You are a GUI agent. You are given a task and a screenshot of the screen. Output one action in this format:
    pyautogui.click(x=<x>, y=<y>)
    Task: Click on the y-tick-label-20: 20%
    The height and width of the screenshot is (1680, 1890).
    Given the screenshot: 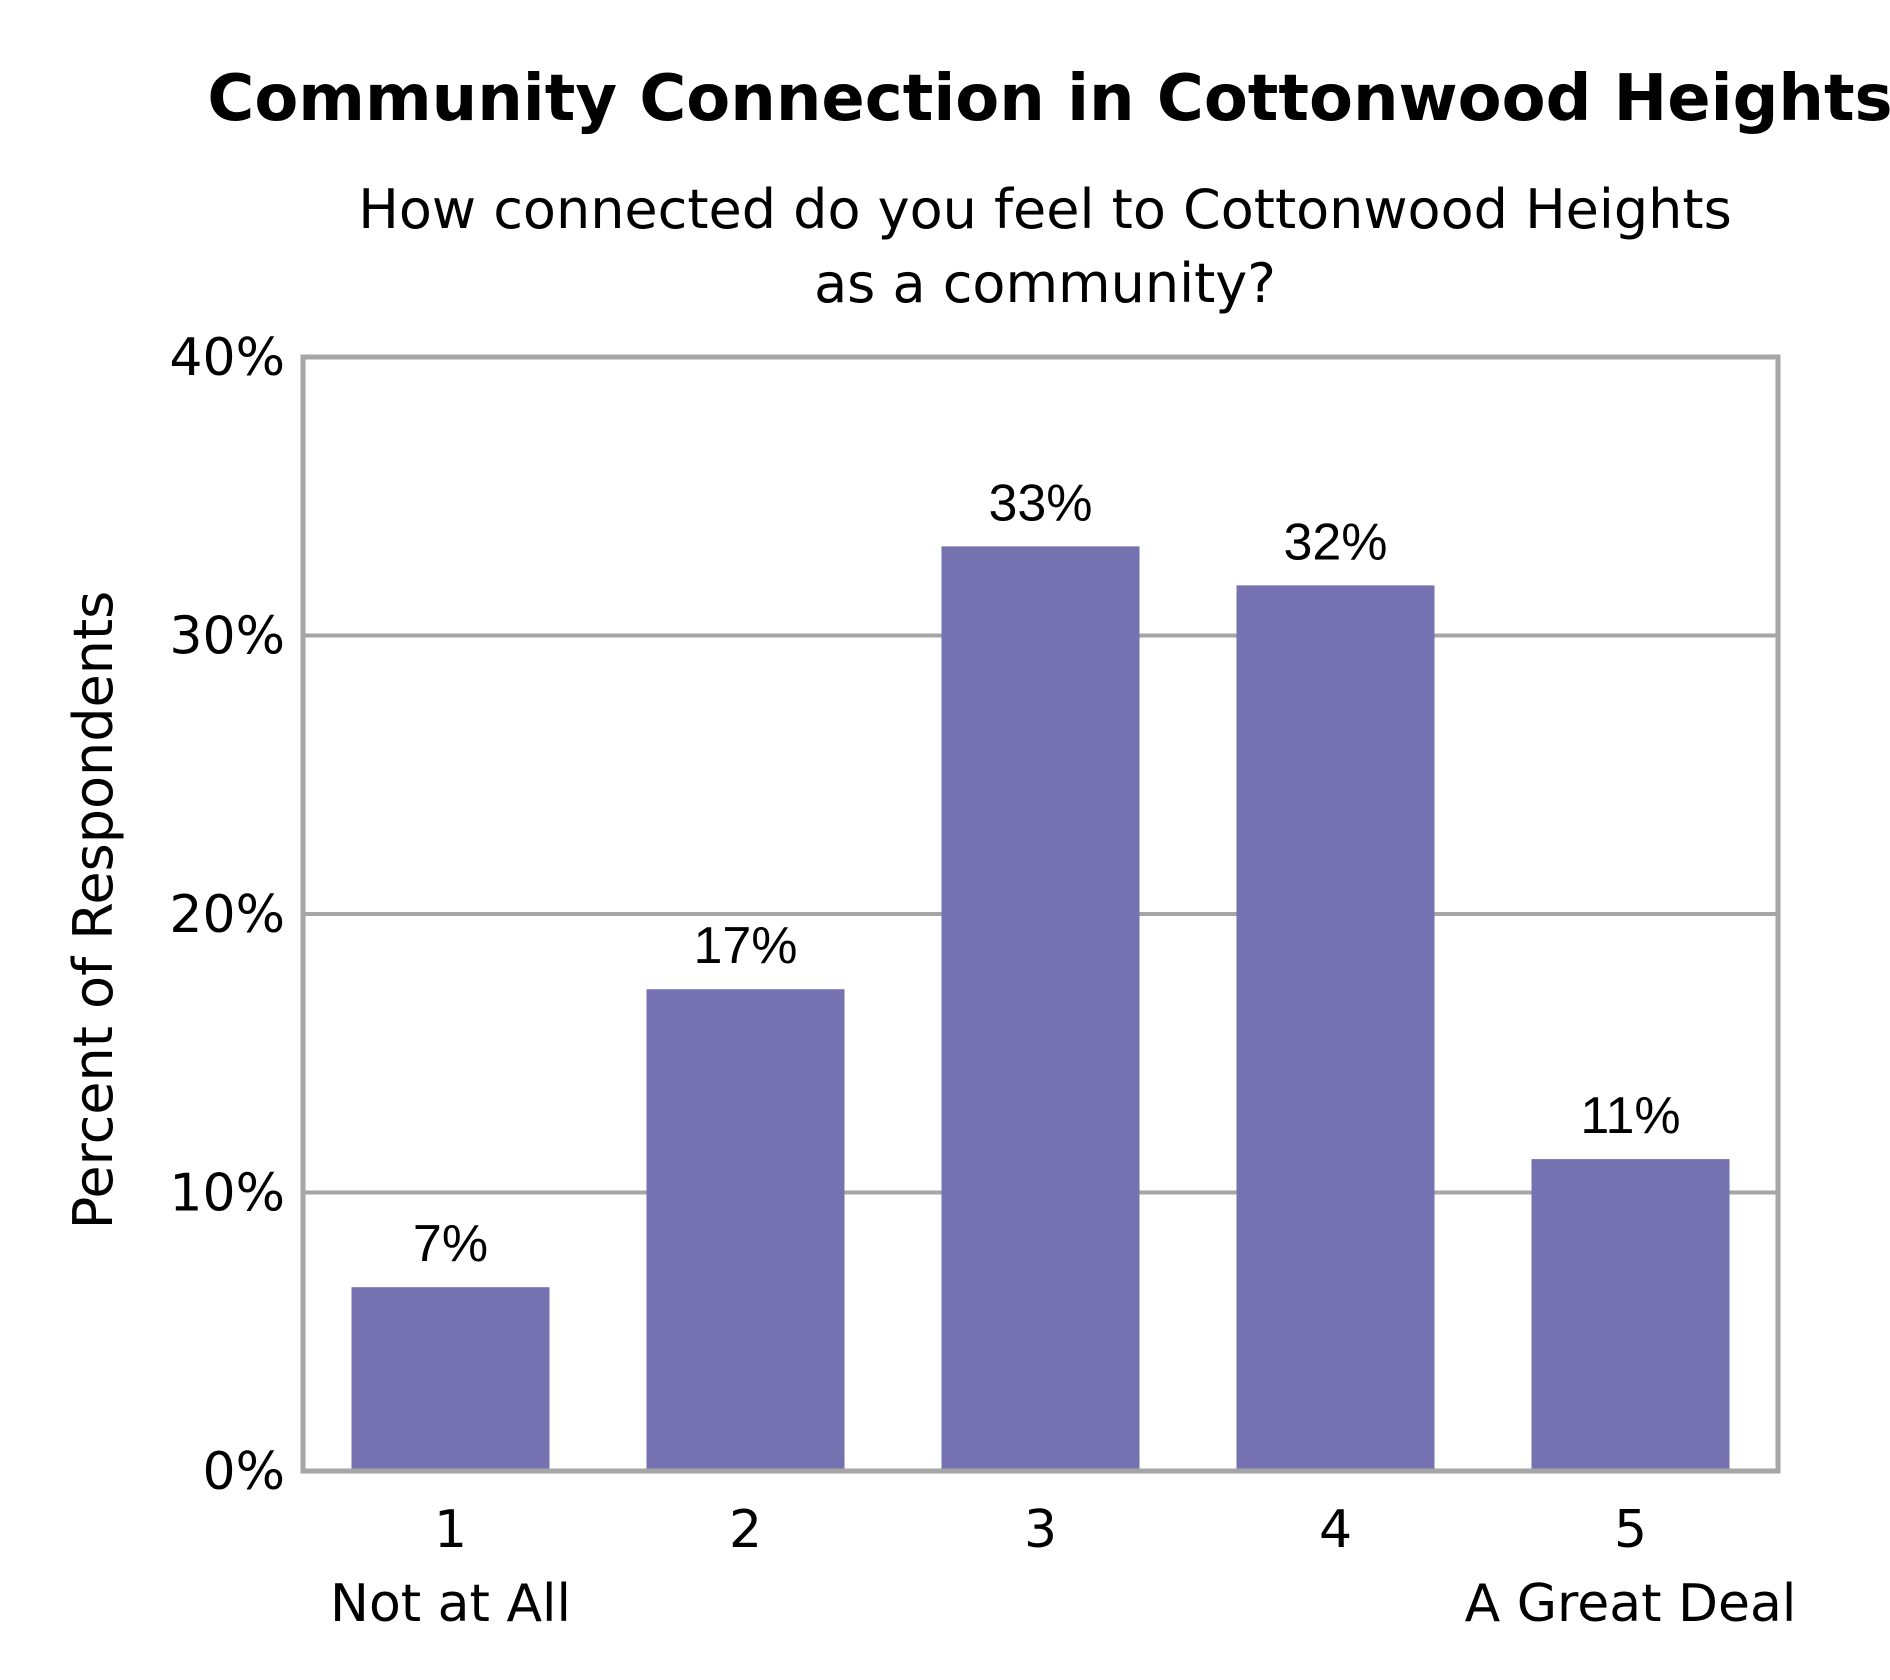 What is the action you would take?
    pyautogui.click(x=227, y=915)
    